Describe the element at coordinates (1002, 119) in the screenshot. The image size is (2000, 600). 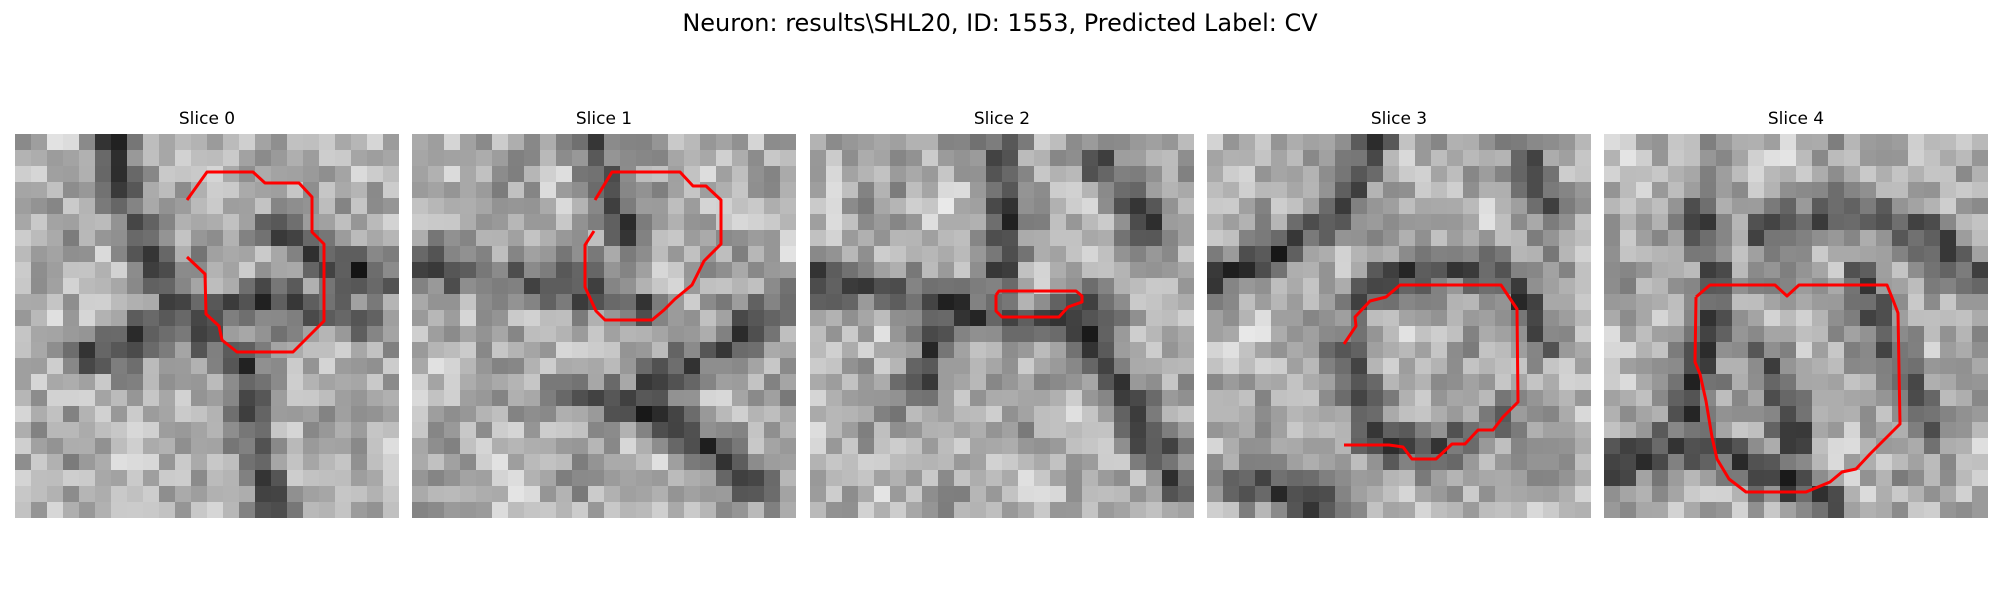
I see `slice-title: Slice 2` at that location.